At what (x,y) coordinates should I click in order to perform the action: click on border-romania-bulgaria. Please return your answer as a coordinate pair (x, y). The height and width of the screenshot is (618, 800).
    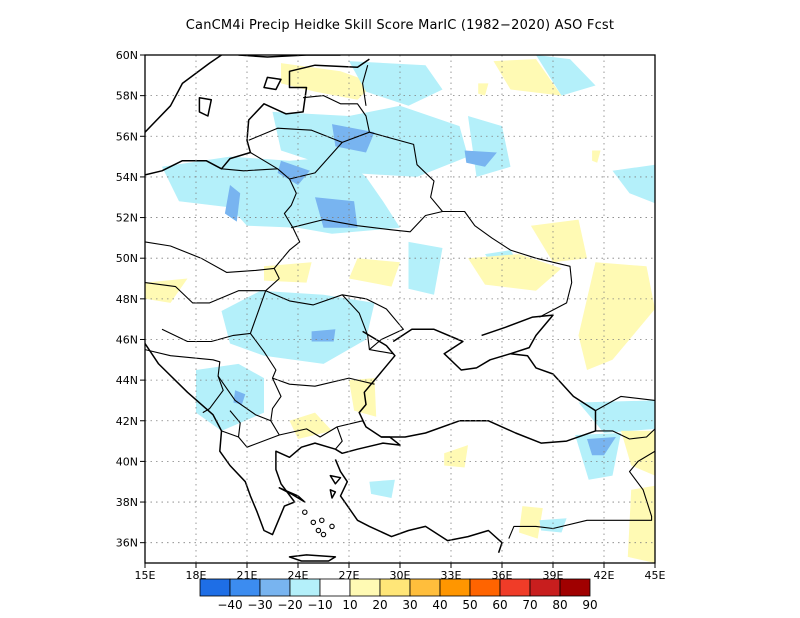
    Looking at the image, I should click on (312, 360).